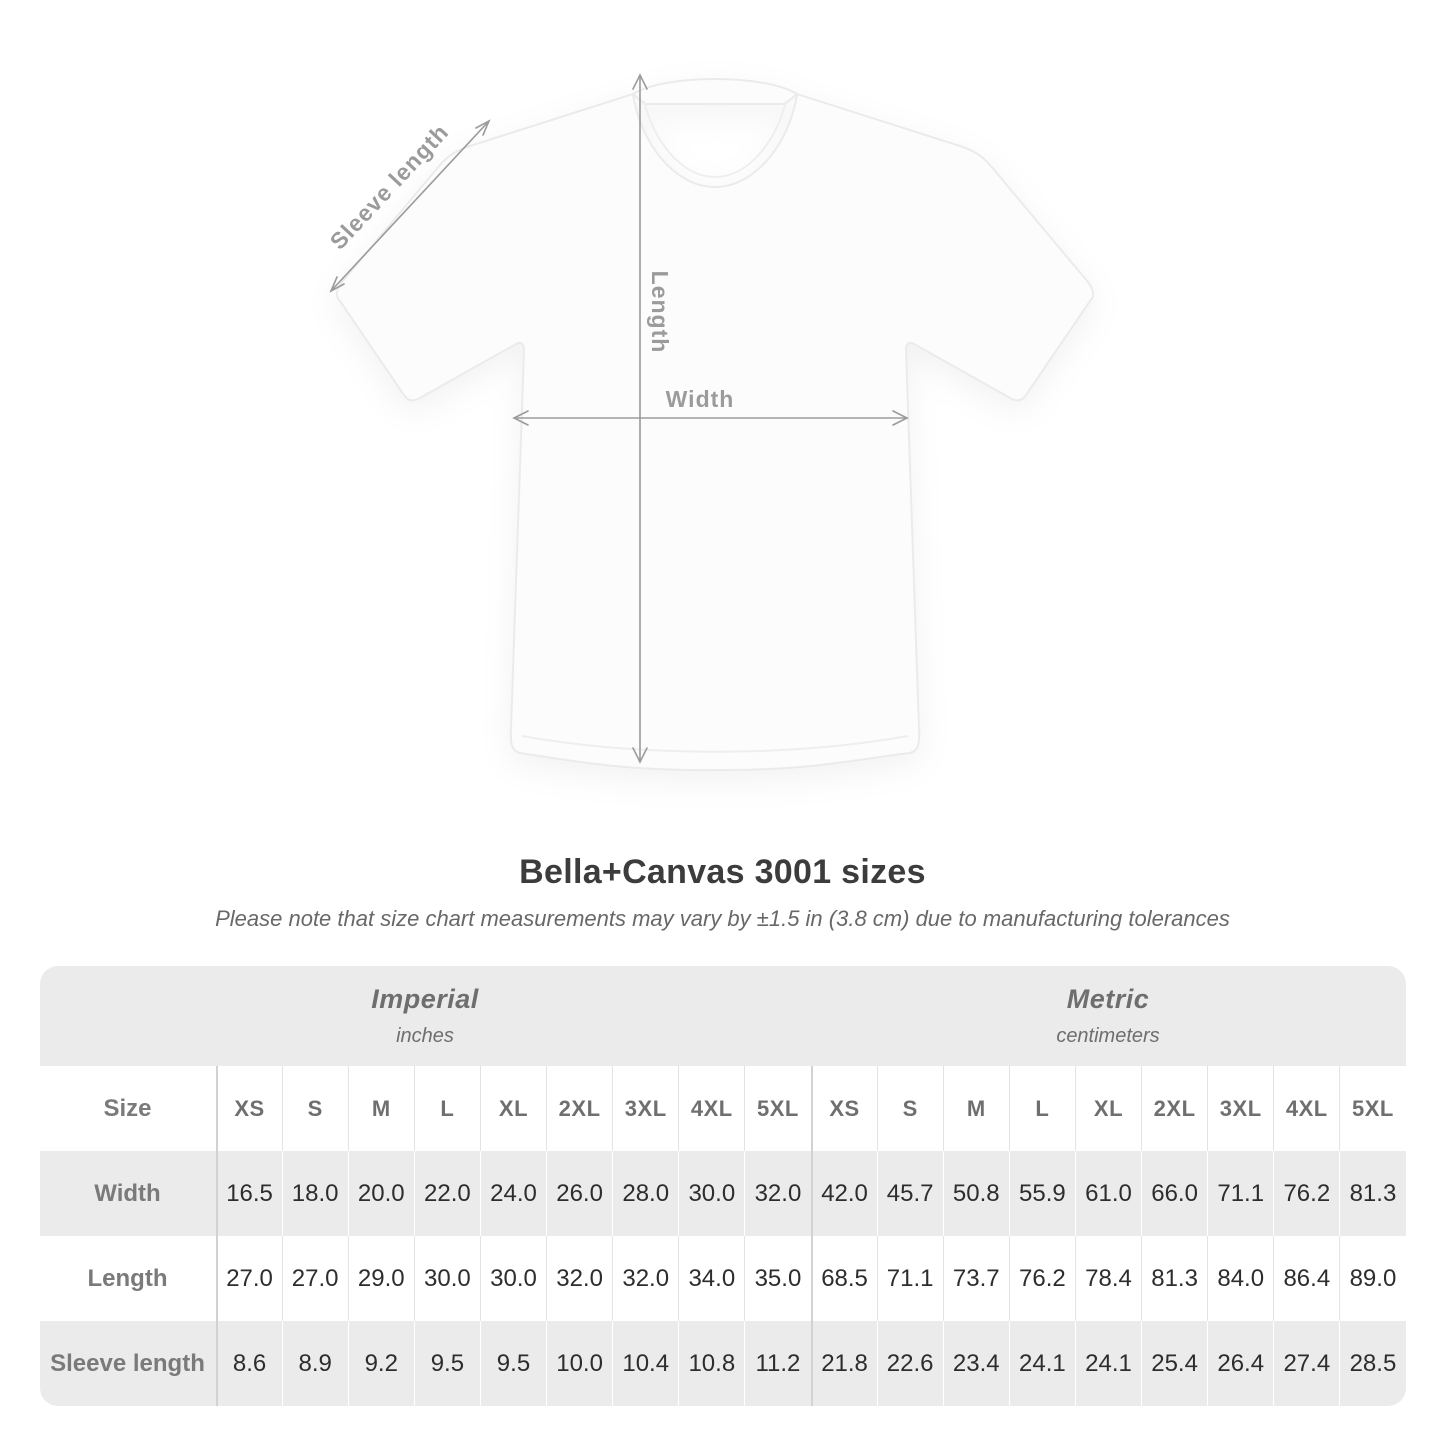 The image size is (1445, 1445). I want to click on width-cell: 81.3, so click(1372, 1193).